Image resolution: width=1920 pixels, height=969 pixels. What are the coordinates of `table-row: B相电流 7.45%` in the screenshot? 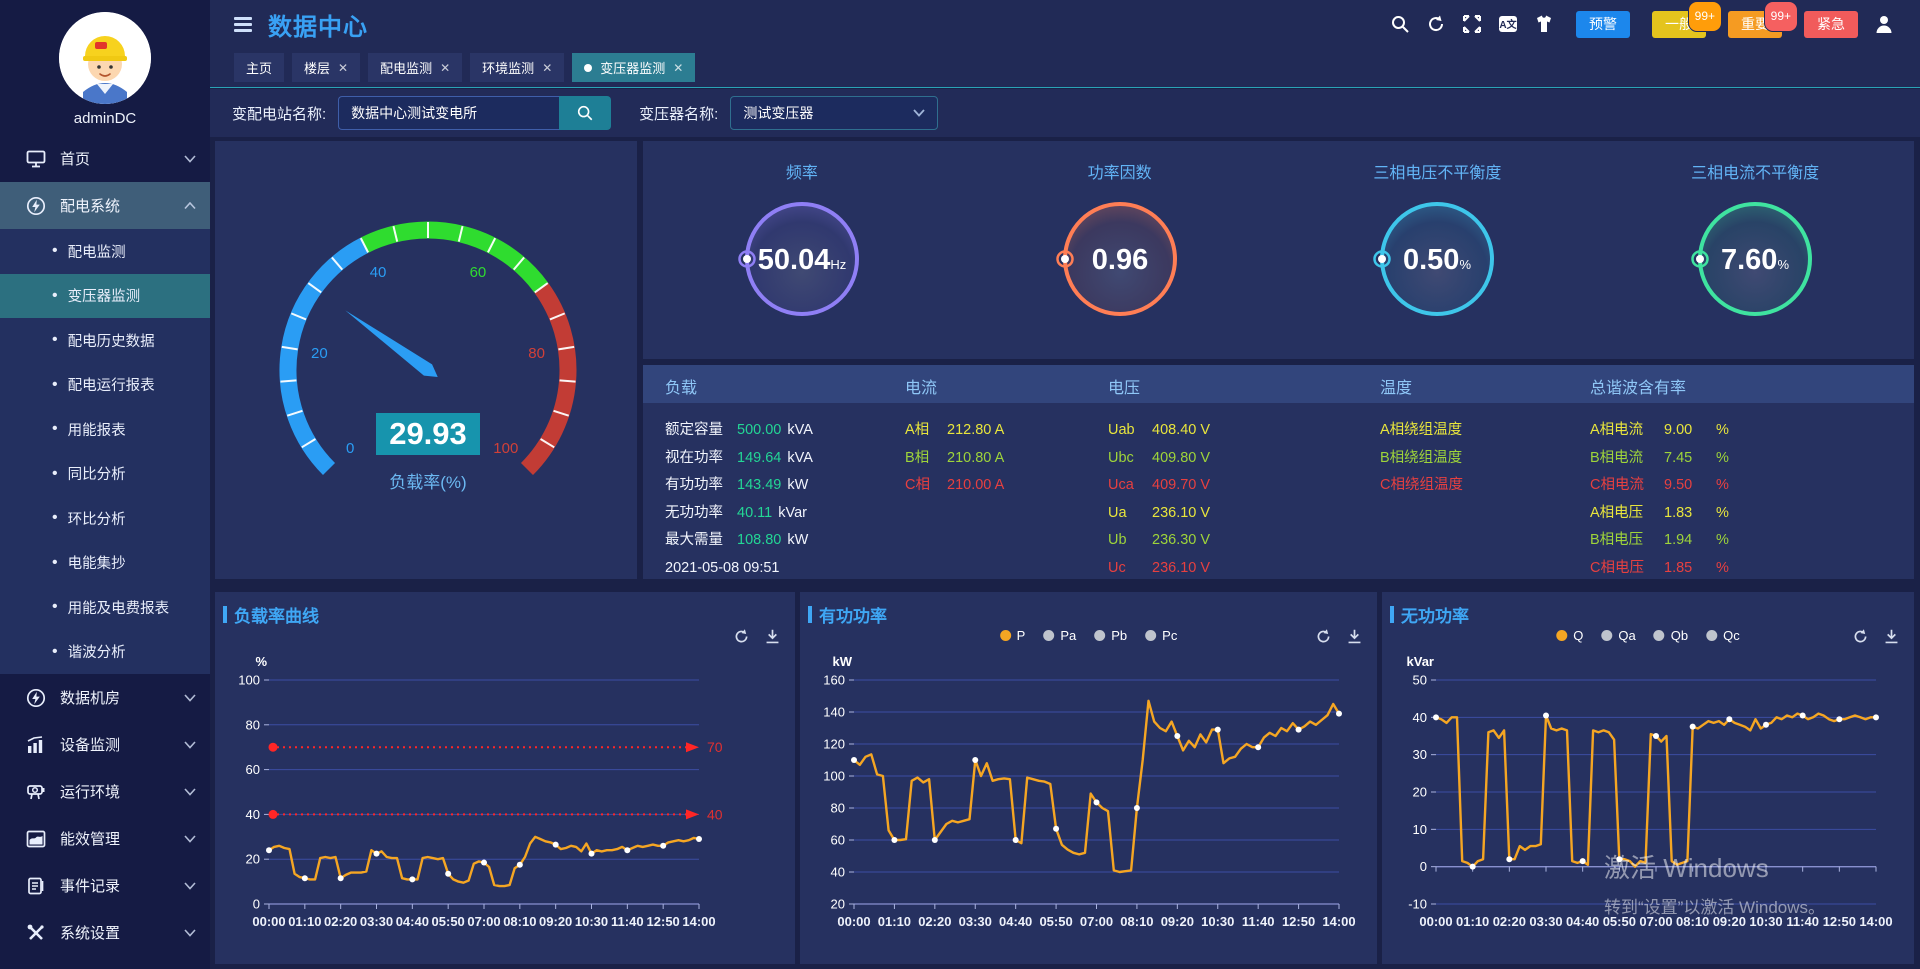 It's located at (1659, 457).